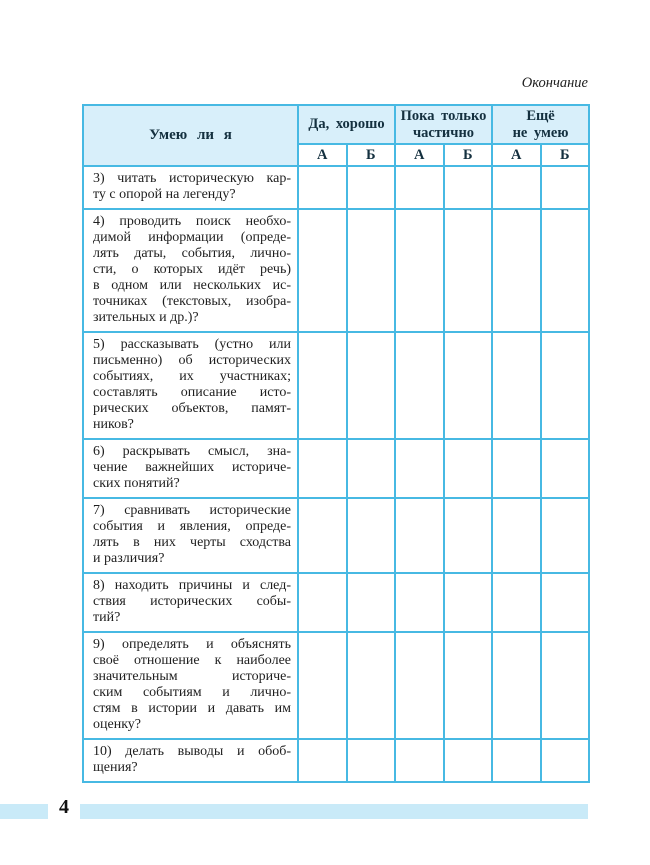 The height and width of the screenshot is (865, 650). Describe the element at coordinates (107, 617) in the screenshot. I see `question-line: тий?` at that location.